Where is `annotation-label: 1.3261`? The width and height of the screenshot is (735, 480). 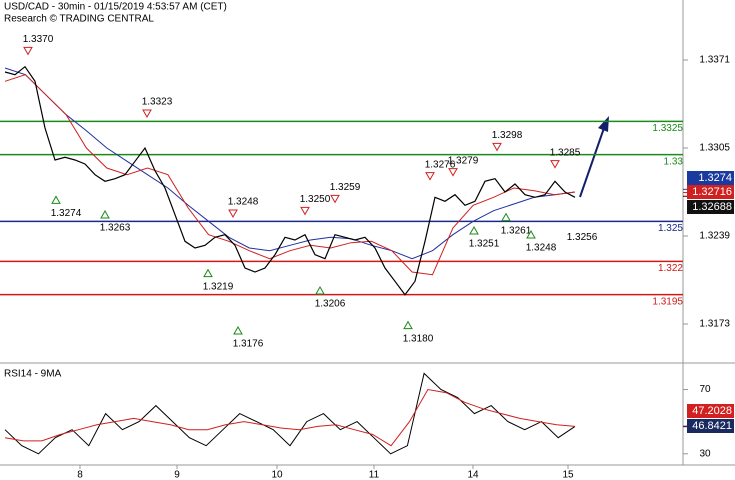
annotation-label: 1.3261 is located at coordinates (516, 230).